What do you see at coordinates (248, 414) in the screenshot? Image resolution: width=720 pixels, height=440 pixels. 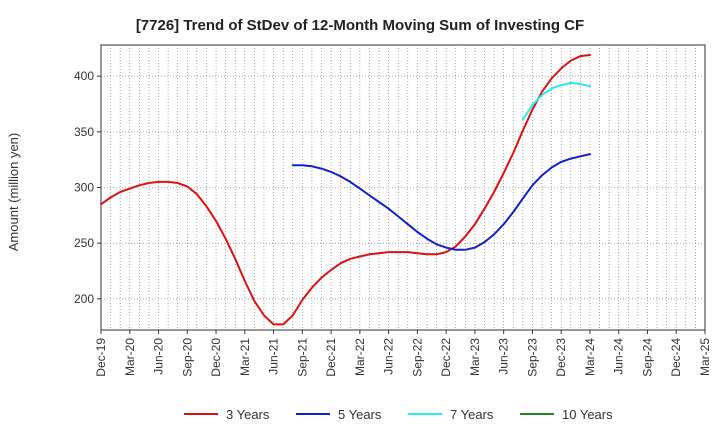 I see `legend-label: 3 Years` at bounding box center [248, 414].